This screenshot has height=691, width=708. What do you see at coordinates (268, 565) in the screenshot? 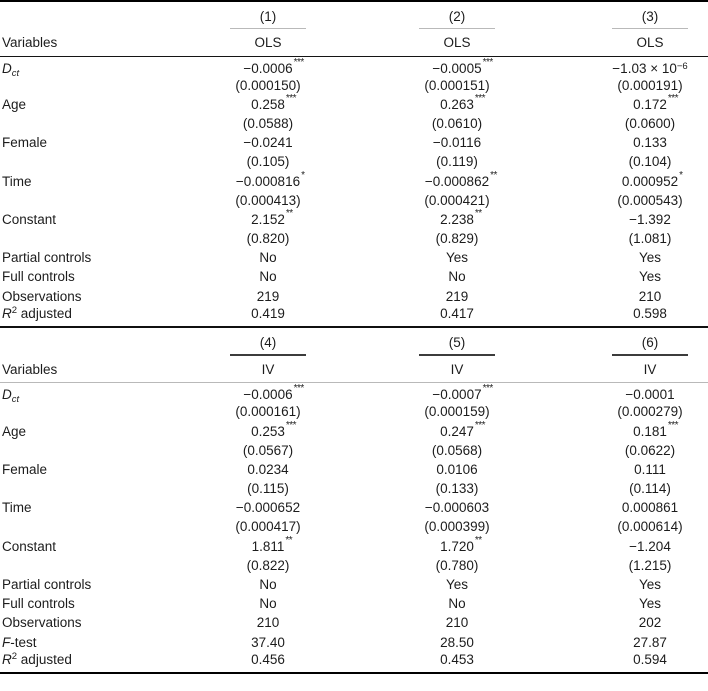
I see `standard-error: (0.822)` at bounding box center [268, 565].